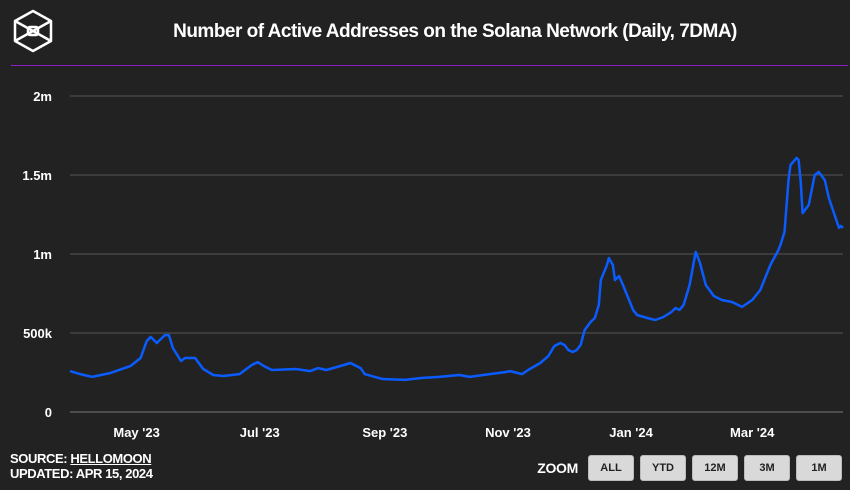 This screenshot has width=850, height=490. I want to click on source-prefix: SOURCE:, so click(40, 458).